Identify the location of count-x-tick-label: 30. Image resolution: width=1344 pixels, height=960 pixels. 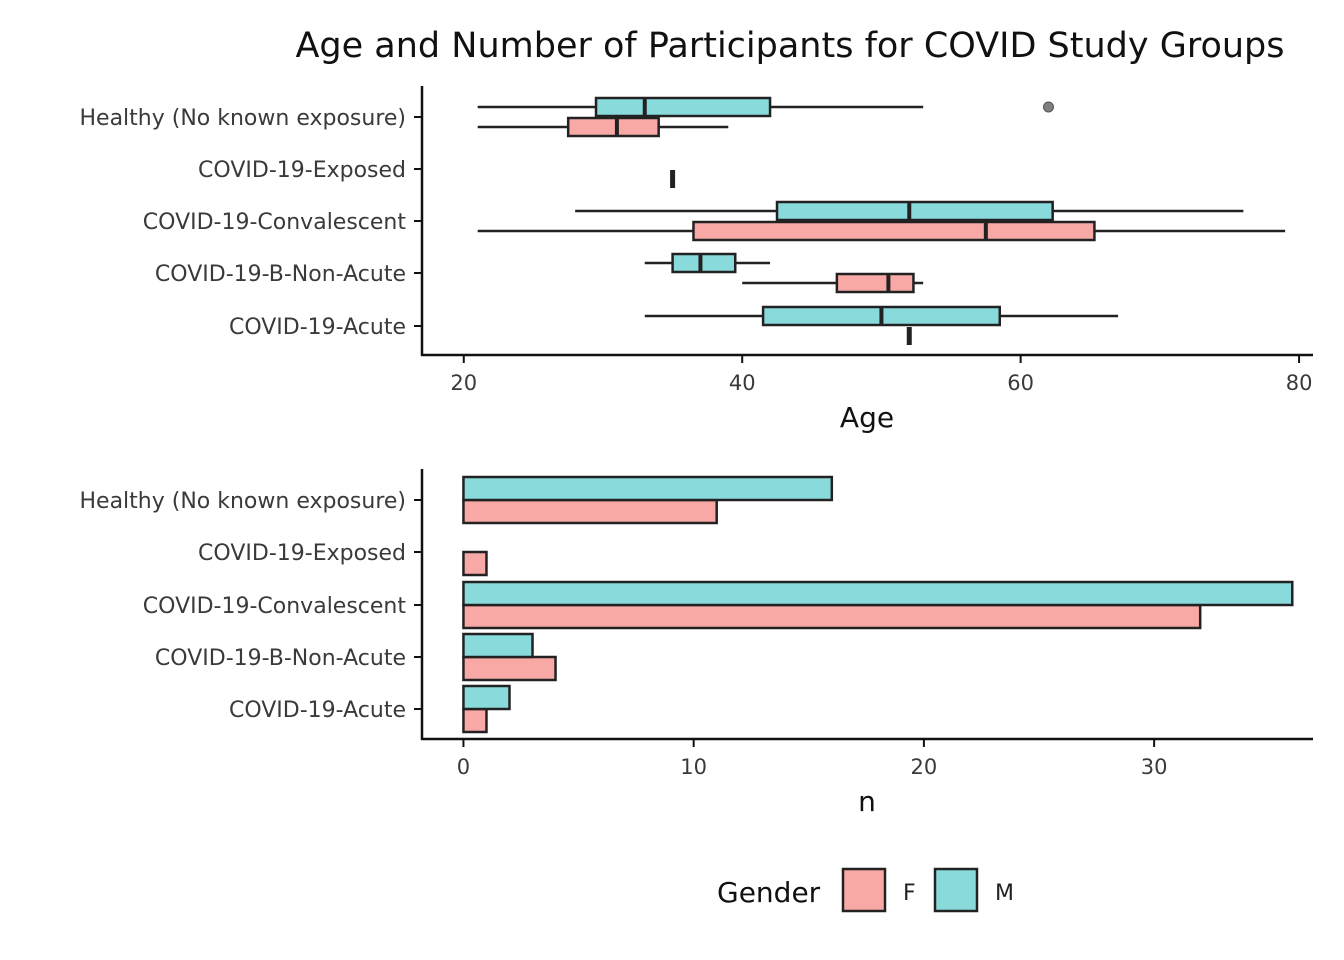
(1154, 767).